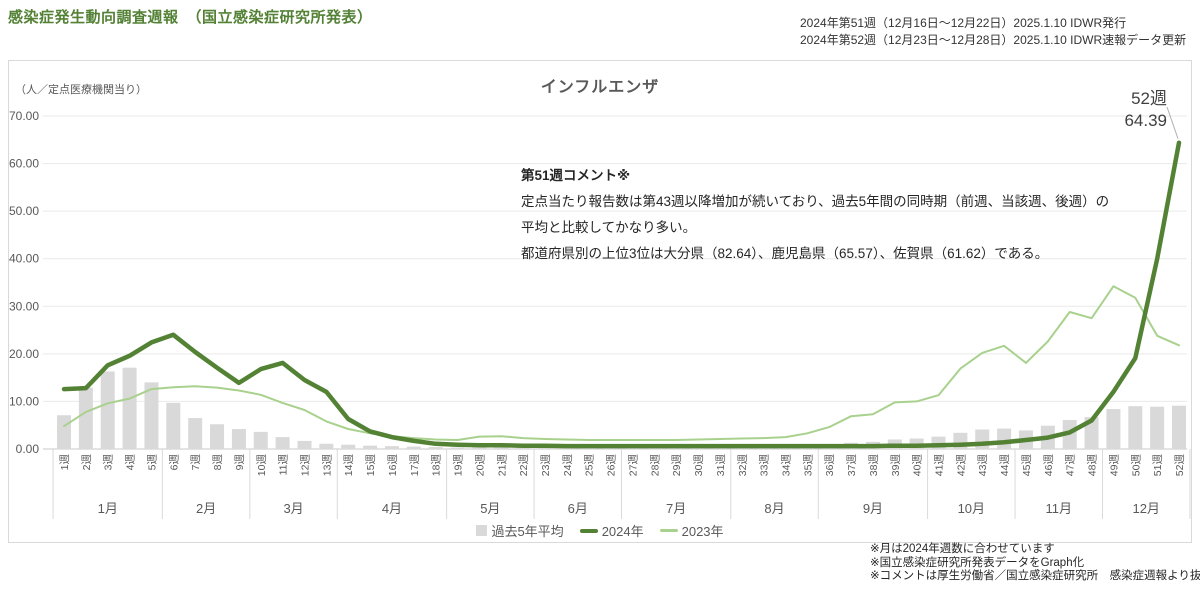 The image size is (1200, 590). I want to click on x-tick-label: 36週, so click(830, 465).